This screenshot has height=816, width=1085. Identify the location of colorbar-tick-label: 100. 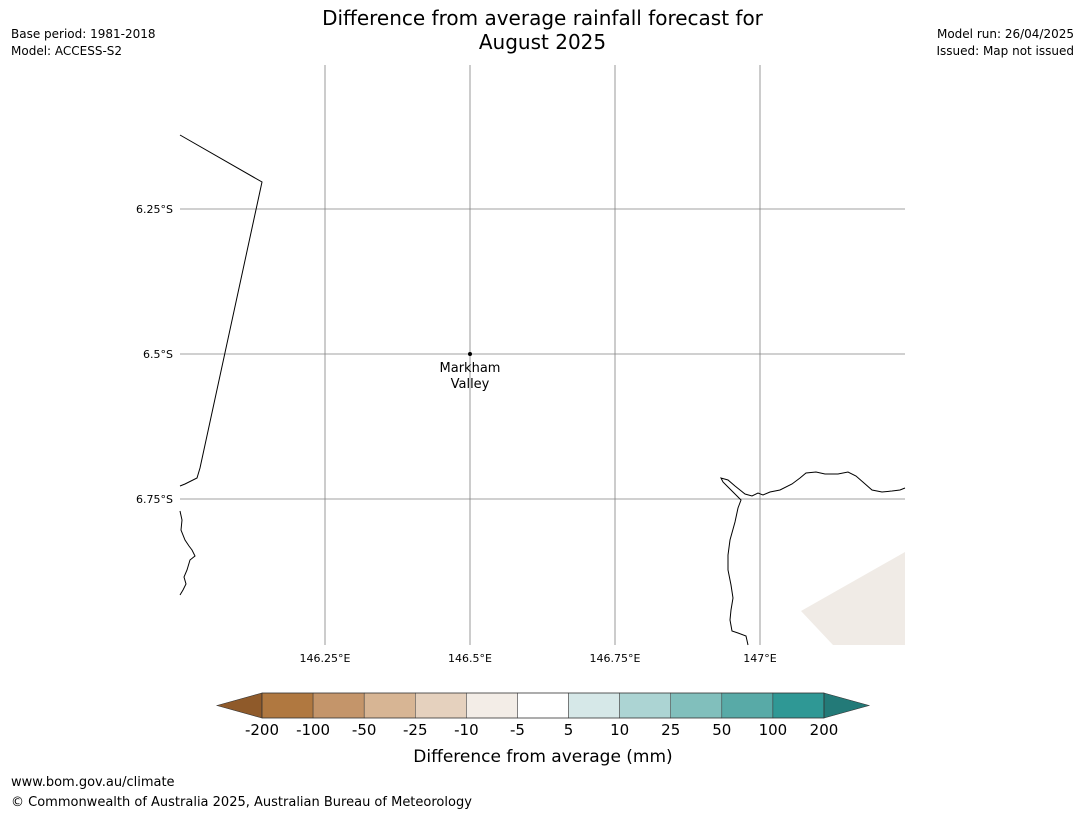
(773, 730).